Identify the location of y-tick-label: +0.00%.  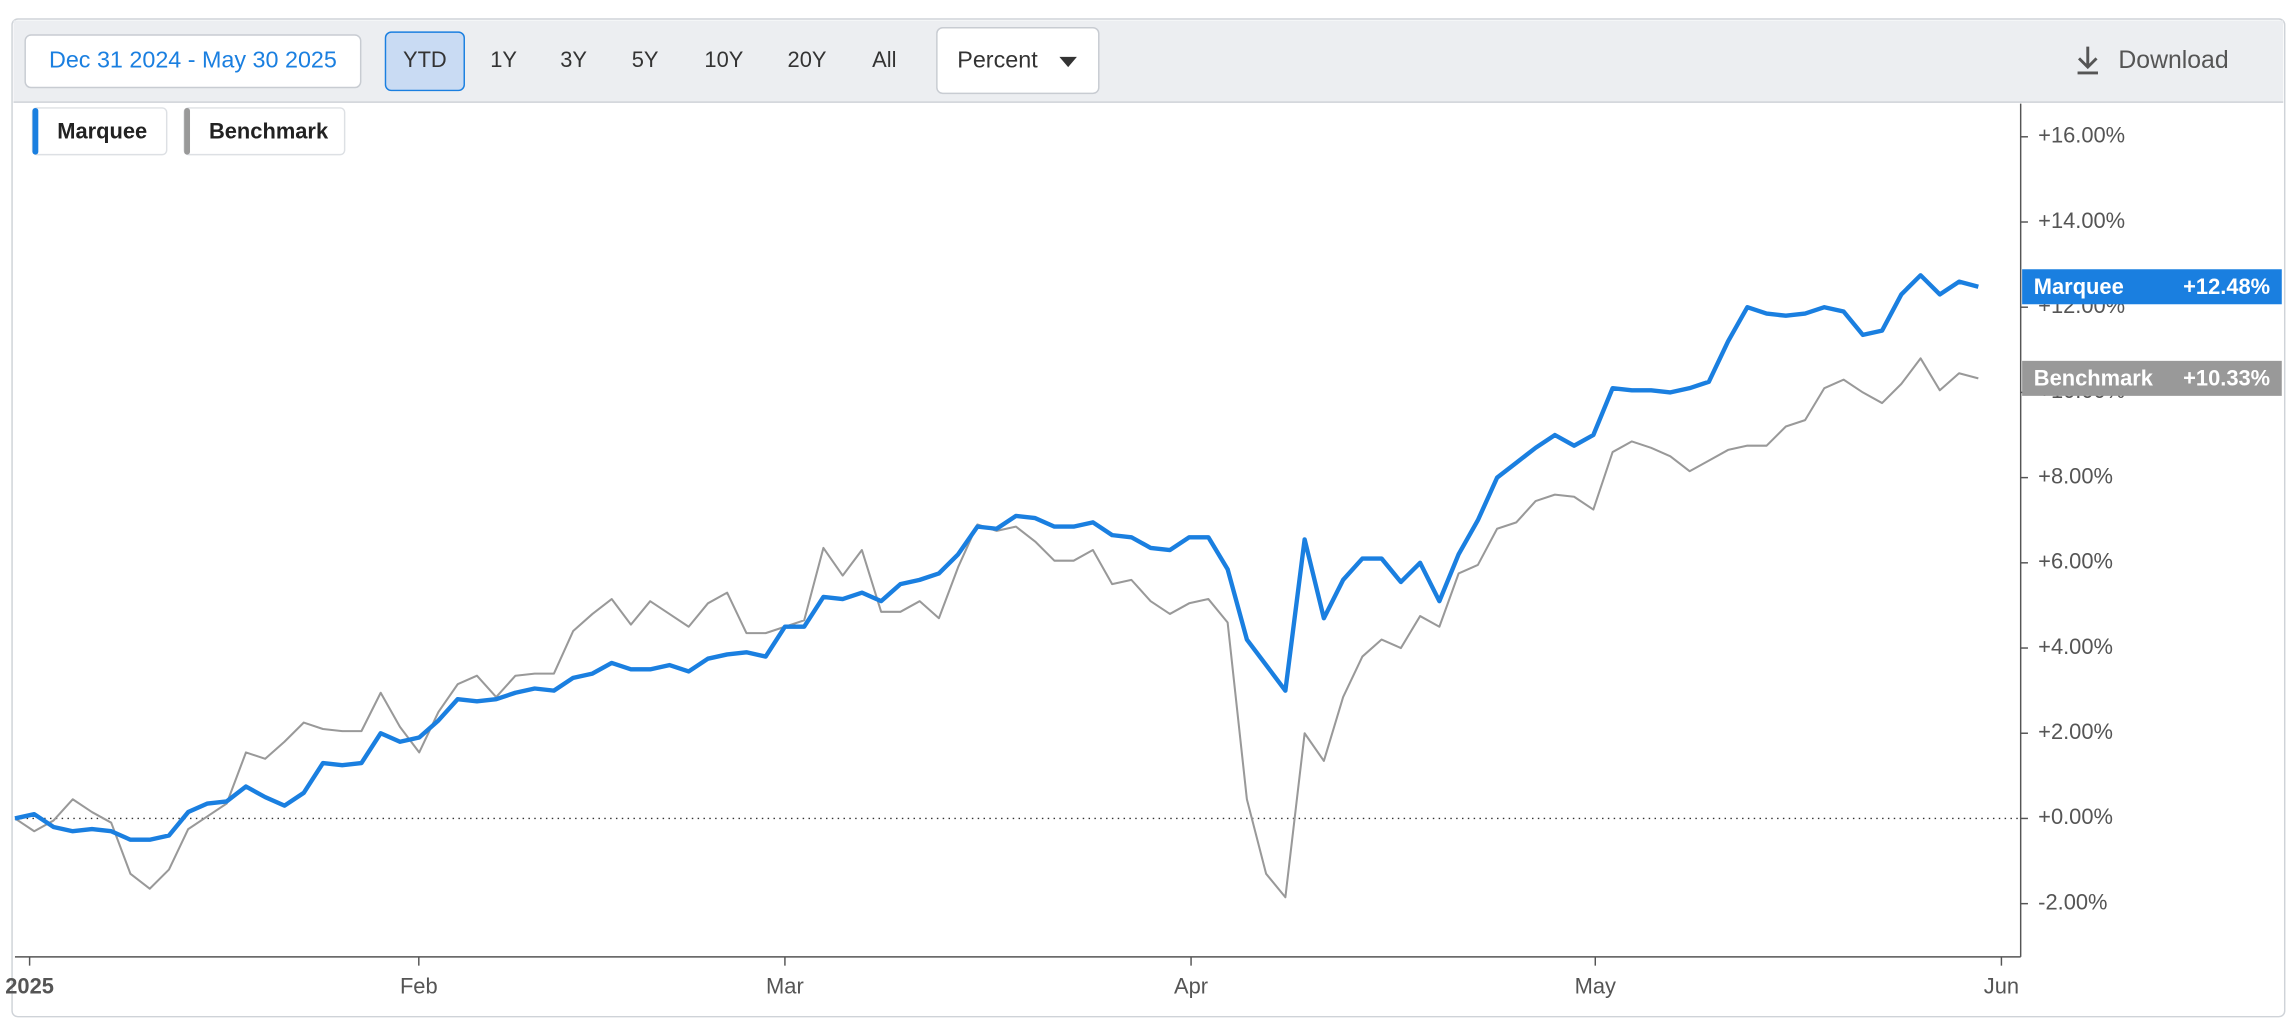
(2075, 816).